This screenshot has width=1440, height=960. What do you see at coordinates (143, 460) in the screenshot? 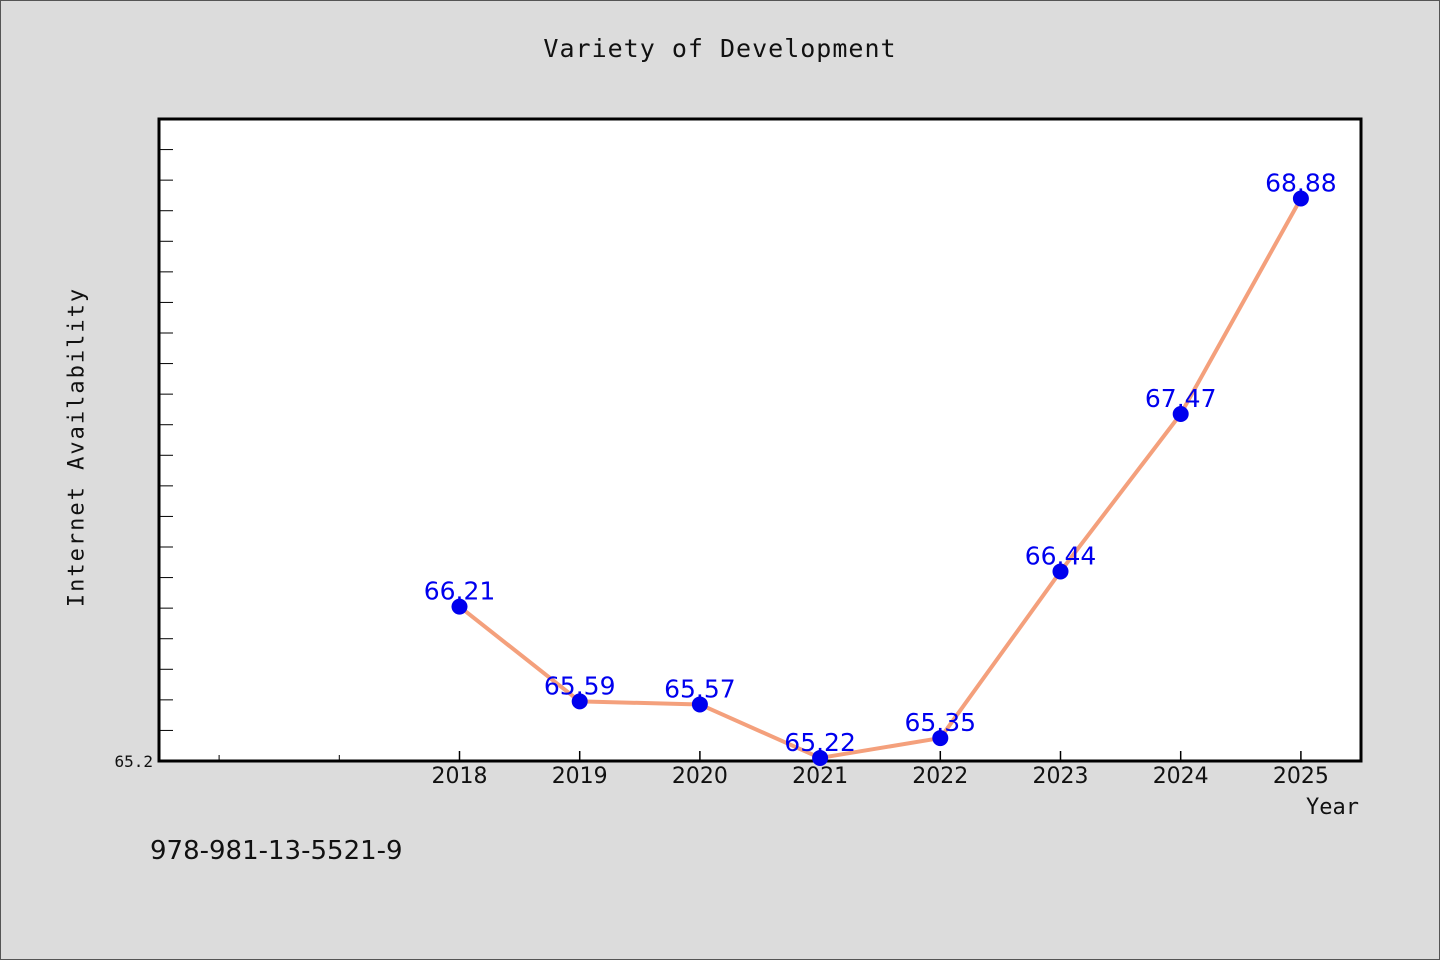
I see `y-axis-ticks: 65.2` at bounding box center [143, 460].